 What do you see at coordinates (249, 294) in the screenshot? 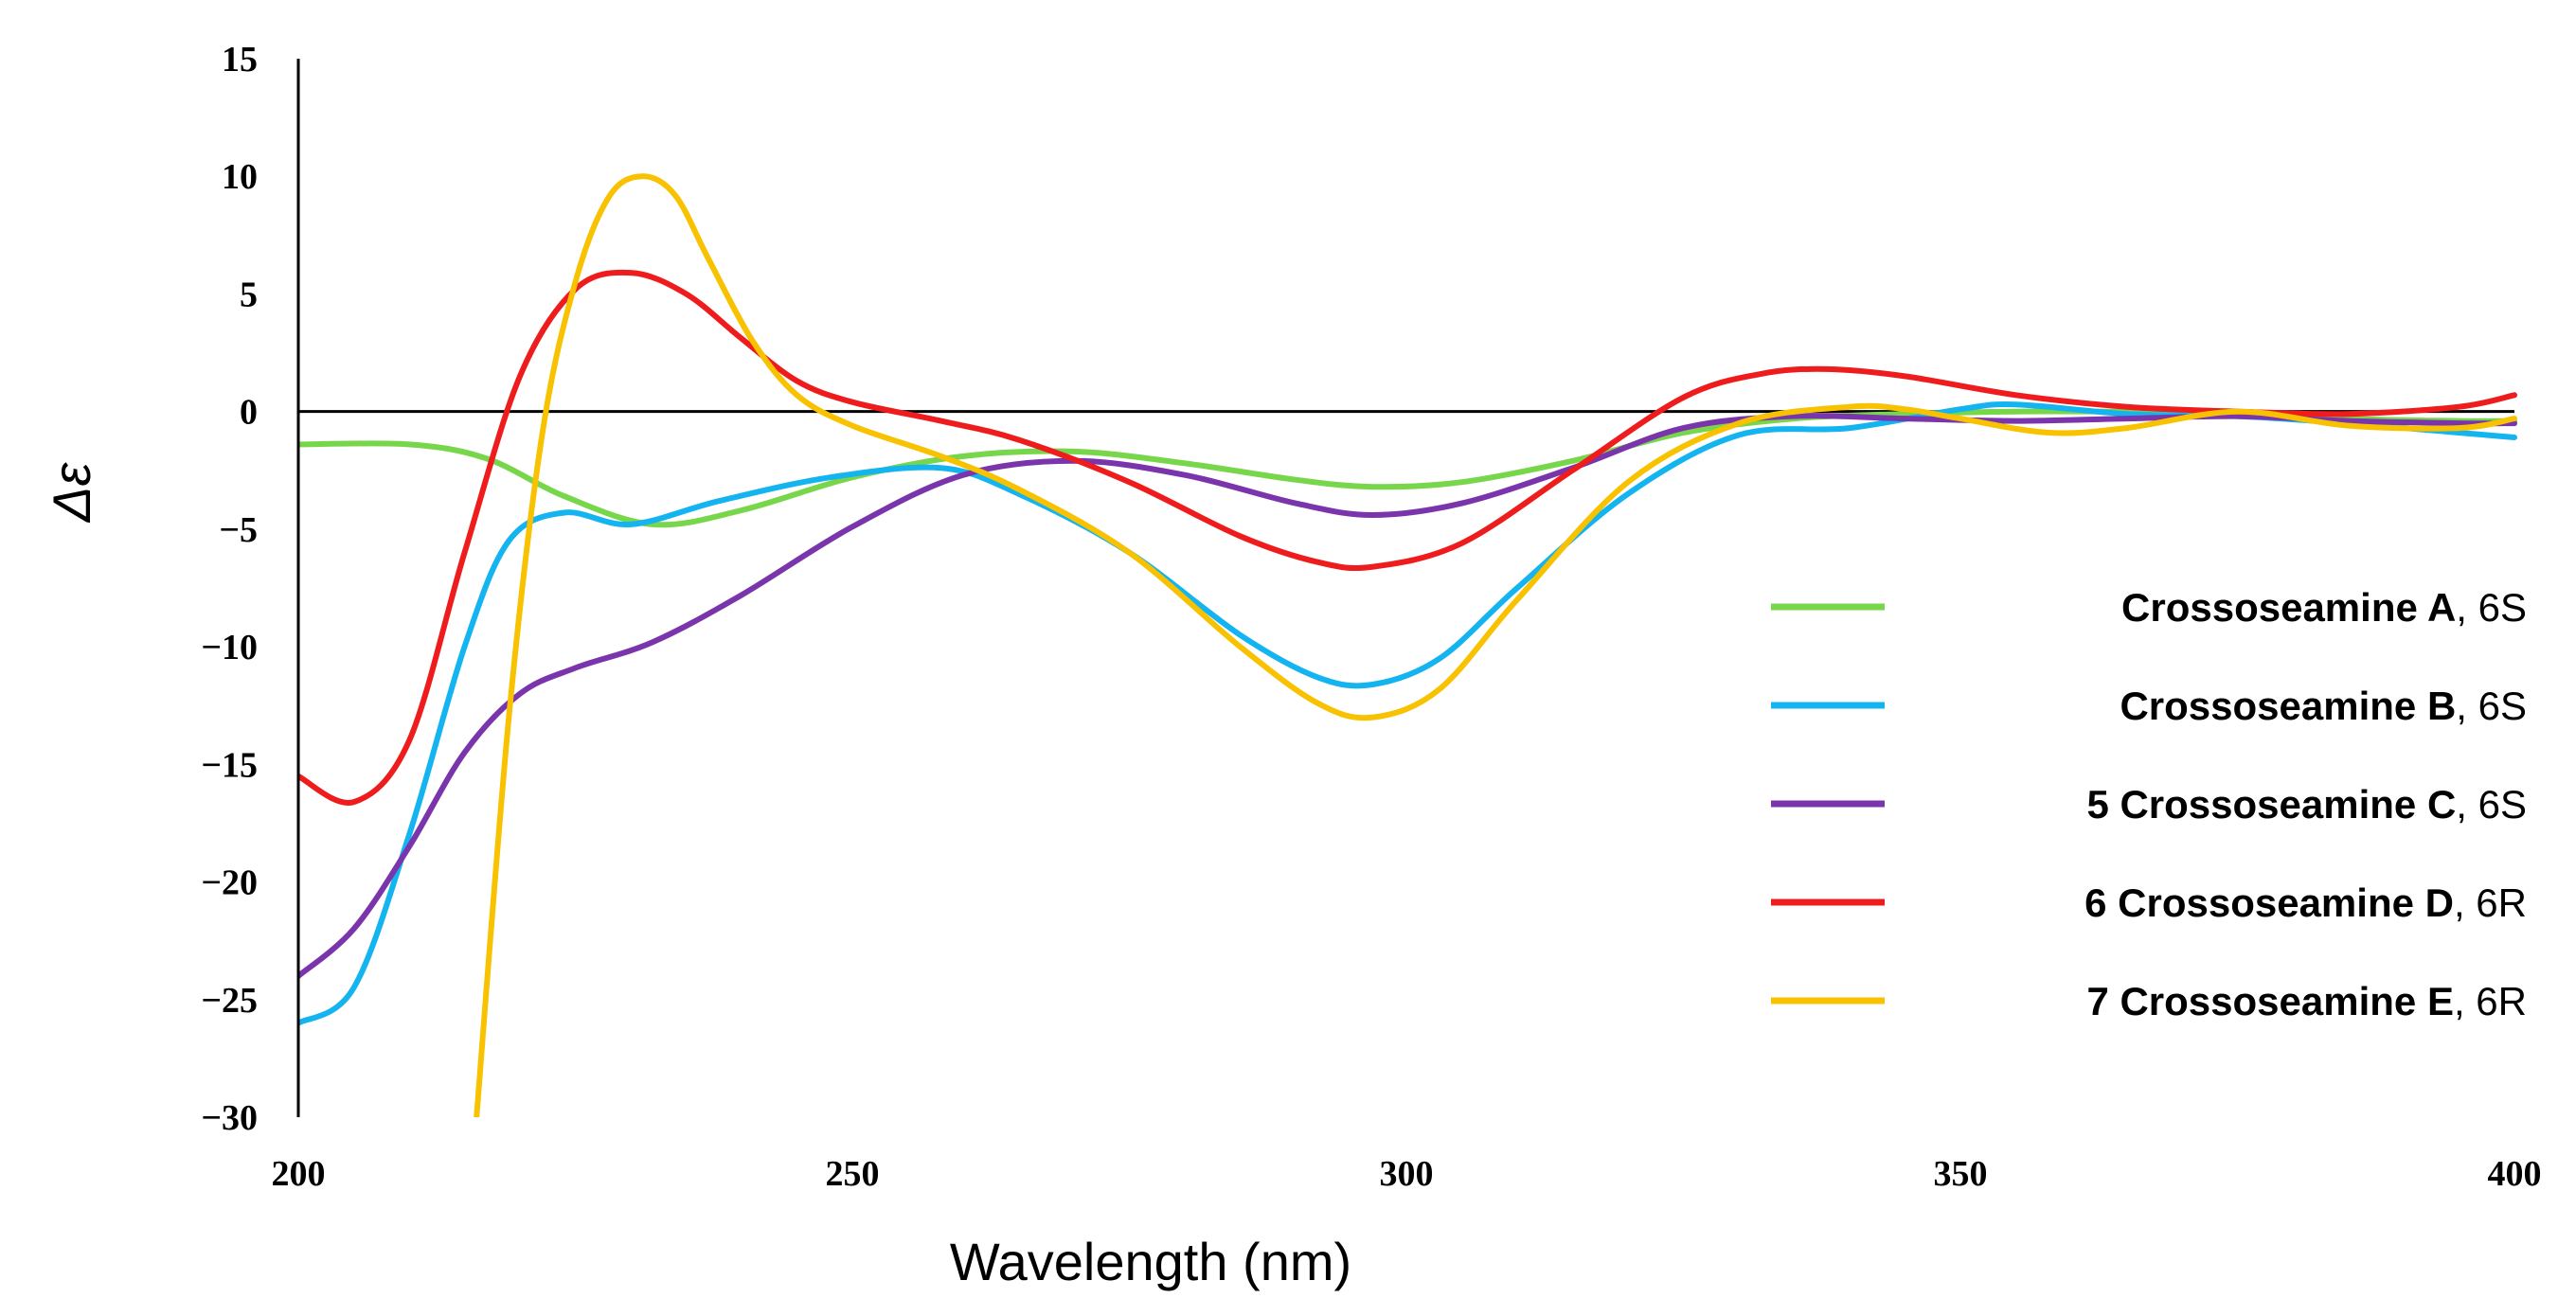
I see `y-tick-label: 5` at bounding box center [249, 294].